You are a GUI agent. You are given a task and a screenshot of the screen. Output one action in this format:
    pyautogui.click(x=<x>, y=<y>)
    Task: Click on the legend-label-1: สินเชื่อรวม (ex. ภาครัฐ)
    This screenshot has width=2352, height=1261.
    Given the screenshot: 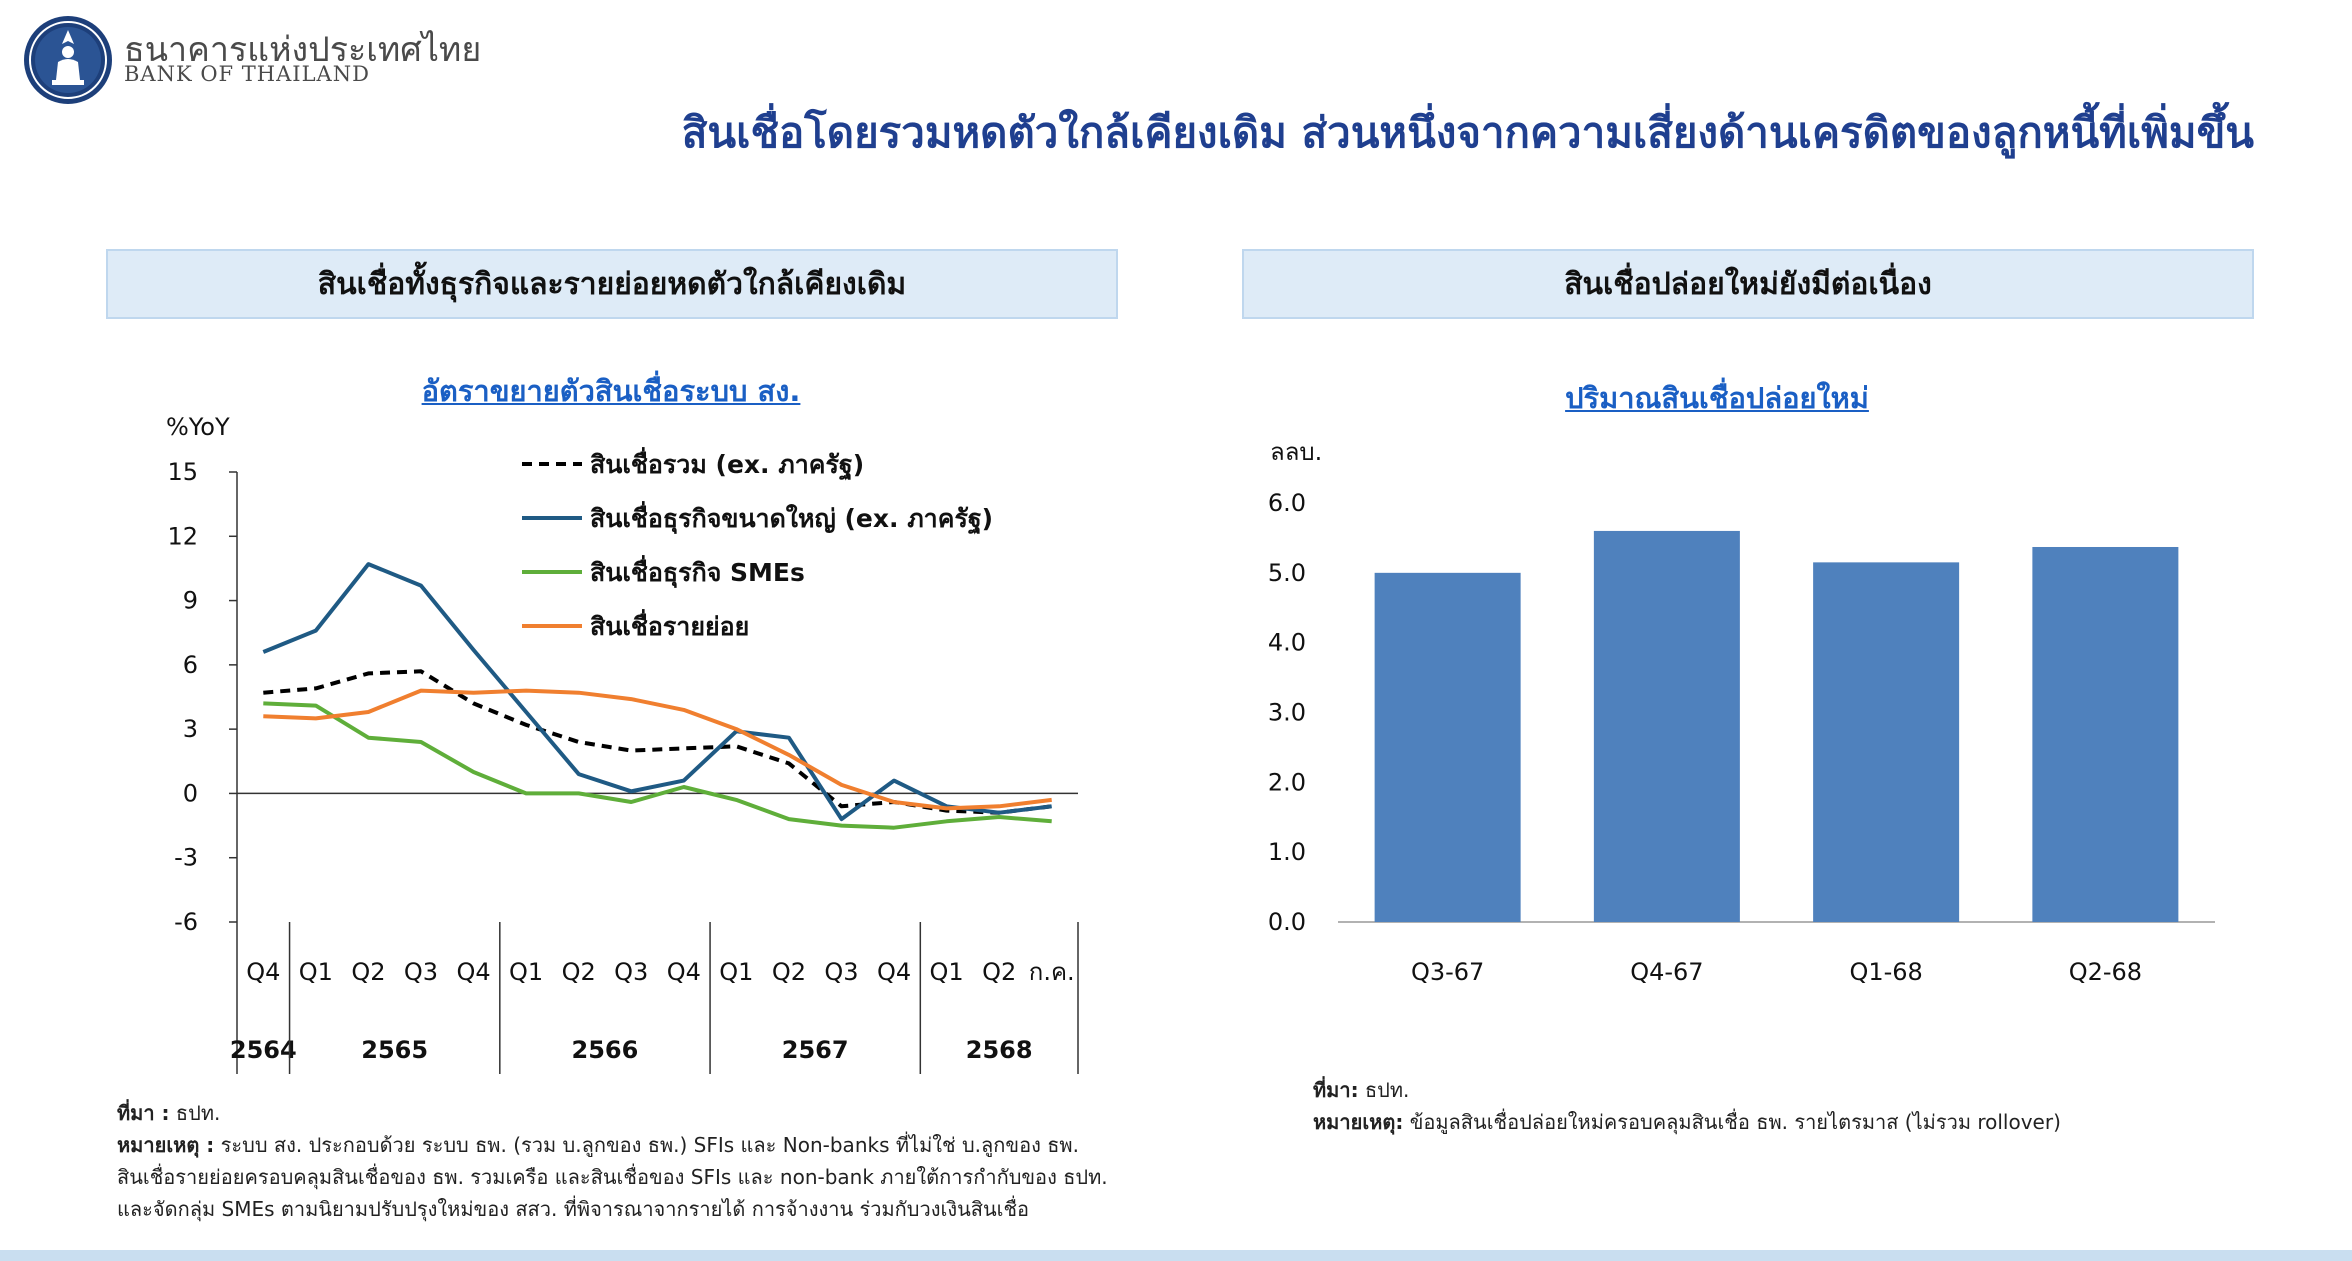 What is the action you would take?
    pyautogui.click(x=727, y=464)
    